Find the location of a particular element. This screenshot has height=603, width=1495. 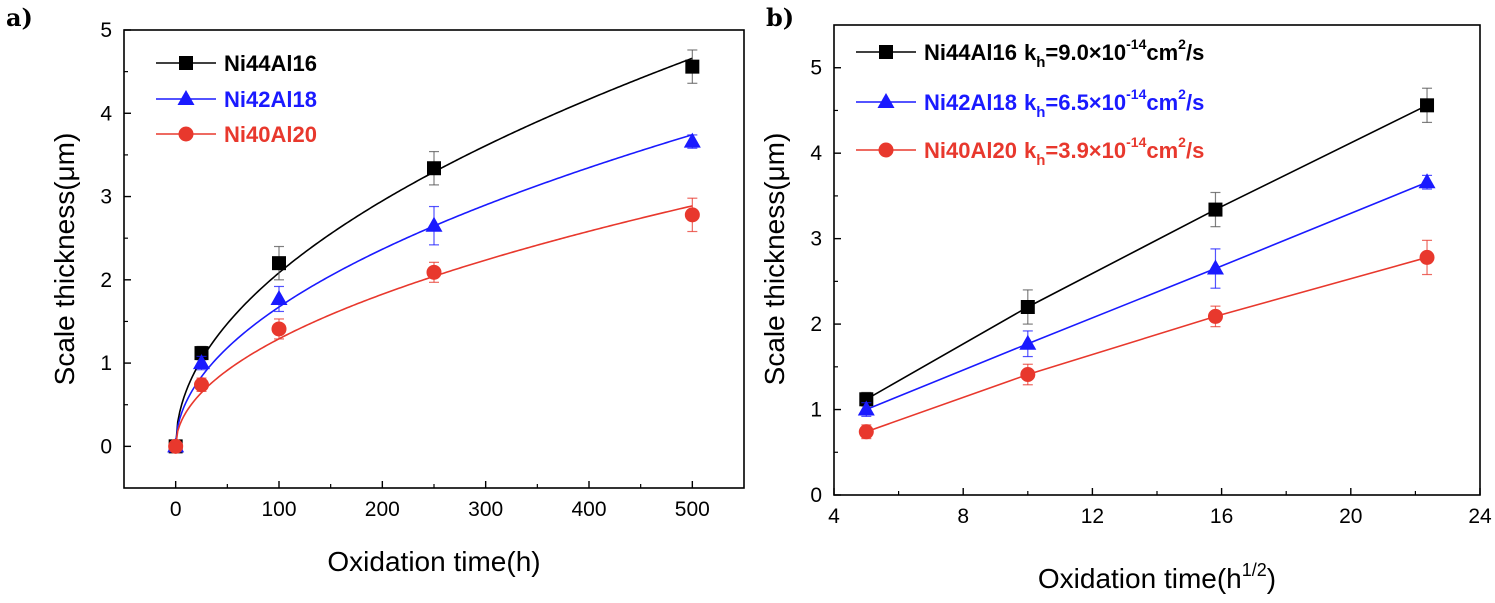

panel-a-label: a) is located at coordinates (19, 17).